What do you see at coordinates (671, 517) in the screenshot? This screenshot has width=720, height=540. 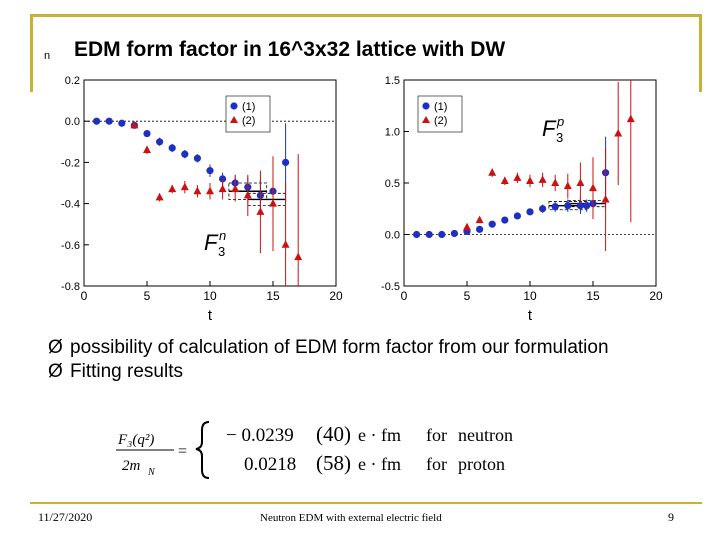 I see `page-number: 9` at bounding box center [671, 517].